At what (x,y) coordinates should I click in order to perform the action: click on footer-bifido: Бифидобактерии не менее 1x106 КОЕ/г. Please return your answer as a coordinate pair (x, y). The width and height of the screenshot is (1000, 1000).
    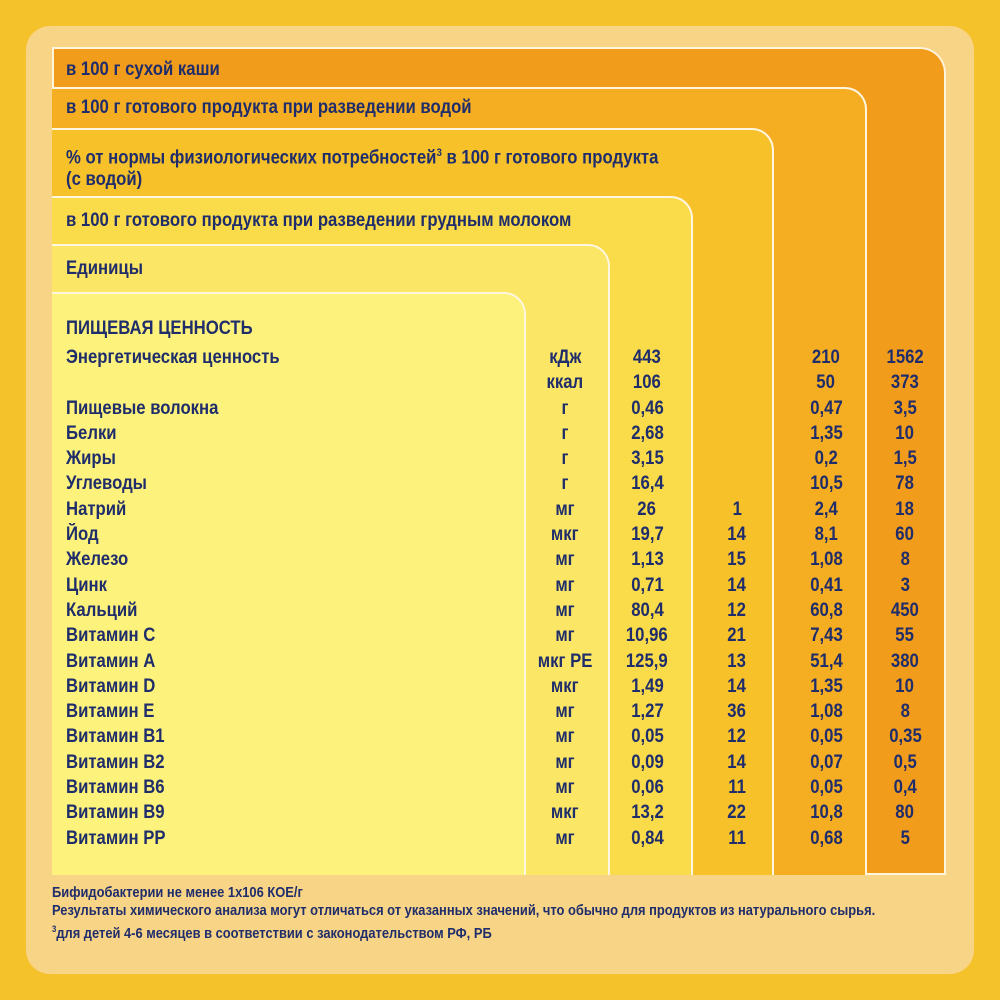
    Looking at the image, I should click on (177, 892).